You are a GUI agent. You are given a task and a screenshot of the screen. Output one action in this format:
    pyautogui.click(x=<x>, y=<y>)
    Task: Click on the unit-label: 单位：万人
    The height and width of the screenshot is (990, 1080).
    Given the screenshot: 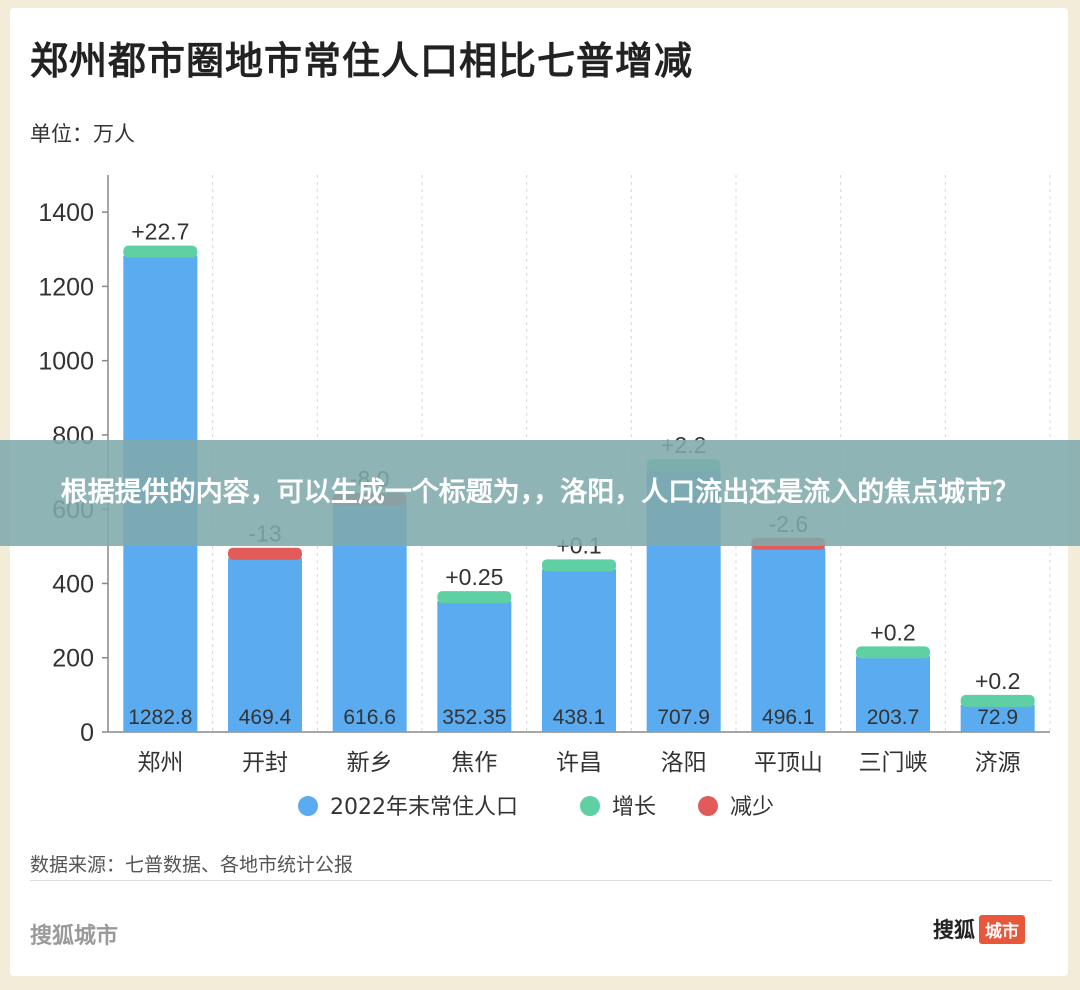 What is the action you would take?
    pyautogui.click(x=82, y=134)
    